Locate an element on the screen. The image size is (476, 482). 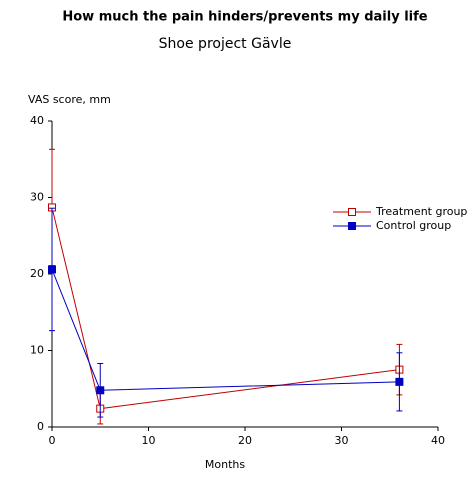
x-axis-label: Months is located at coordinates (225, 464).